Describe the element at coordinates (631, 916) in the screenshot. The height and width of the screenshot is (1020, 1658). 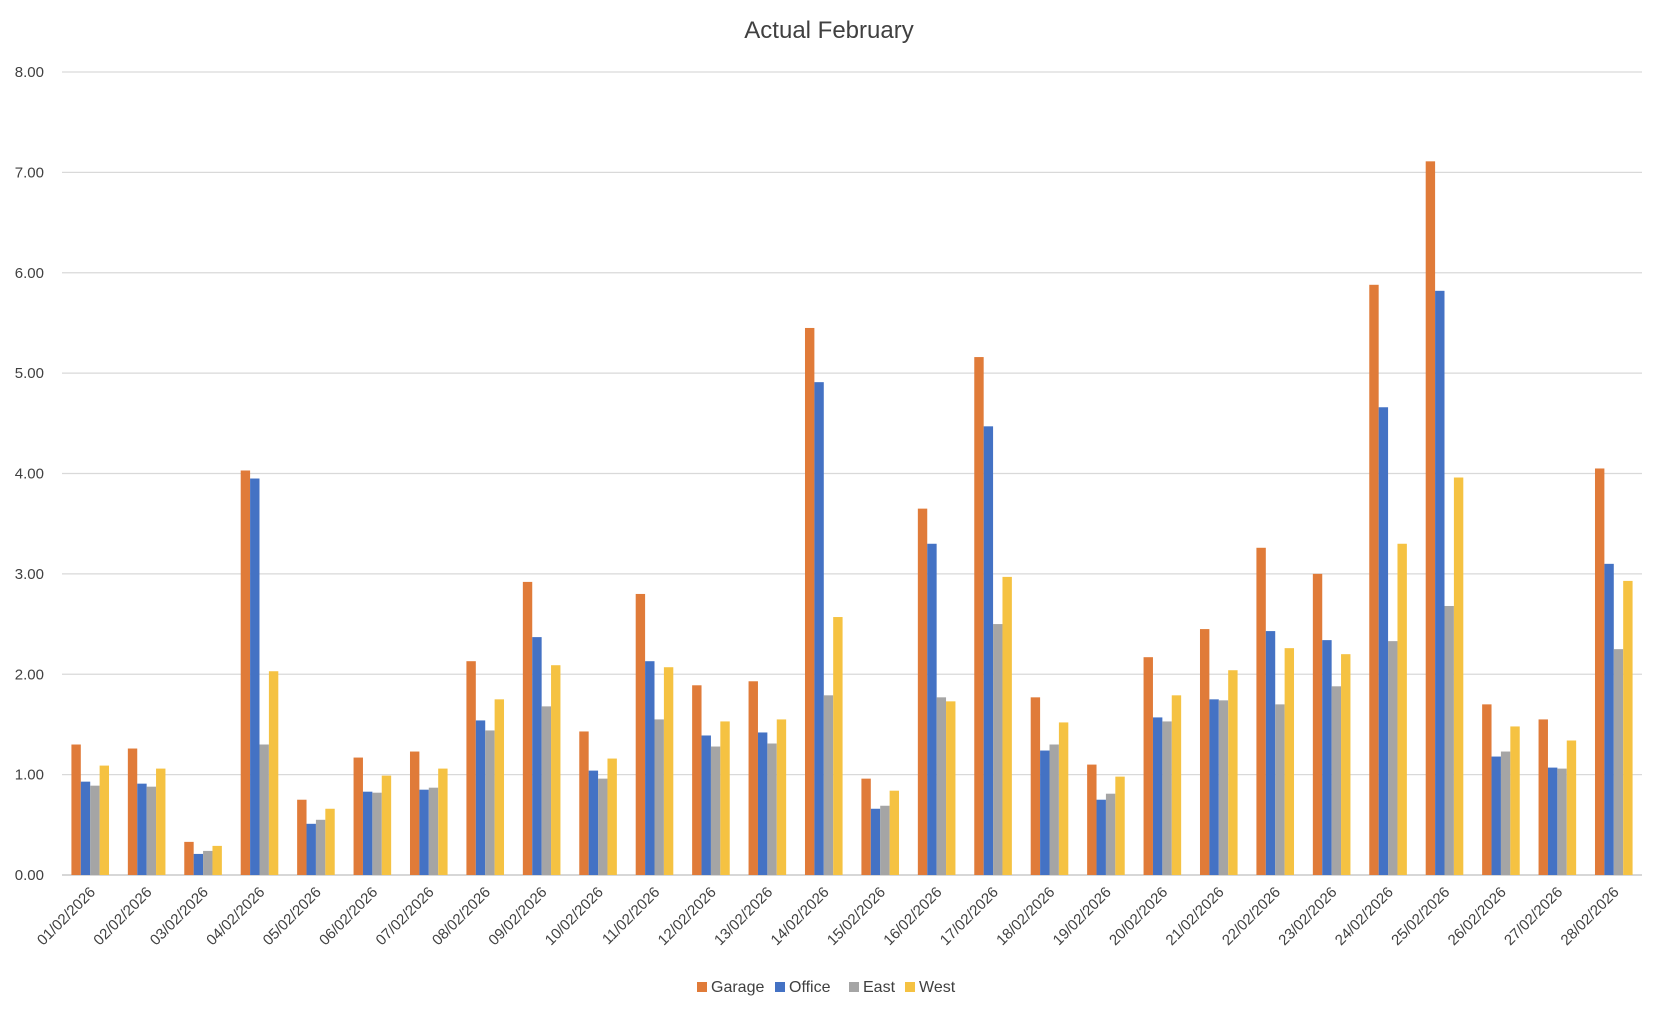
I see `x-tick-label: 11/02/2026` at that location.